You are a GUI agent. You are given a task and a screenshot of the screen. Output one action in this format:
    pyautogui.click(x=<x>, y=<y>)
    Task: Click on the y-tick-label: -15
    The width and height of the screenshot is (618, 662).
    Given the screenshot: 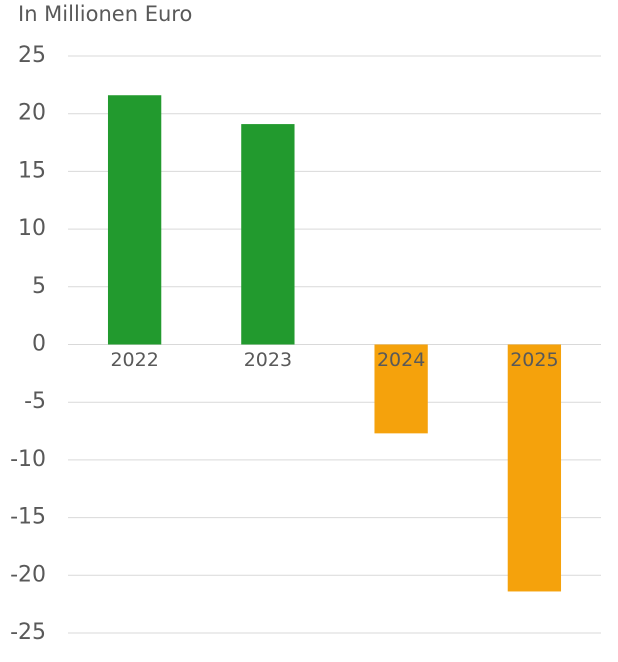 What is the action you would take?
    pyautogui.click(x=28, y=517)
    